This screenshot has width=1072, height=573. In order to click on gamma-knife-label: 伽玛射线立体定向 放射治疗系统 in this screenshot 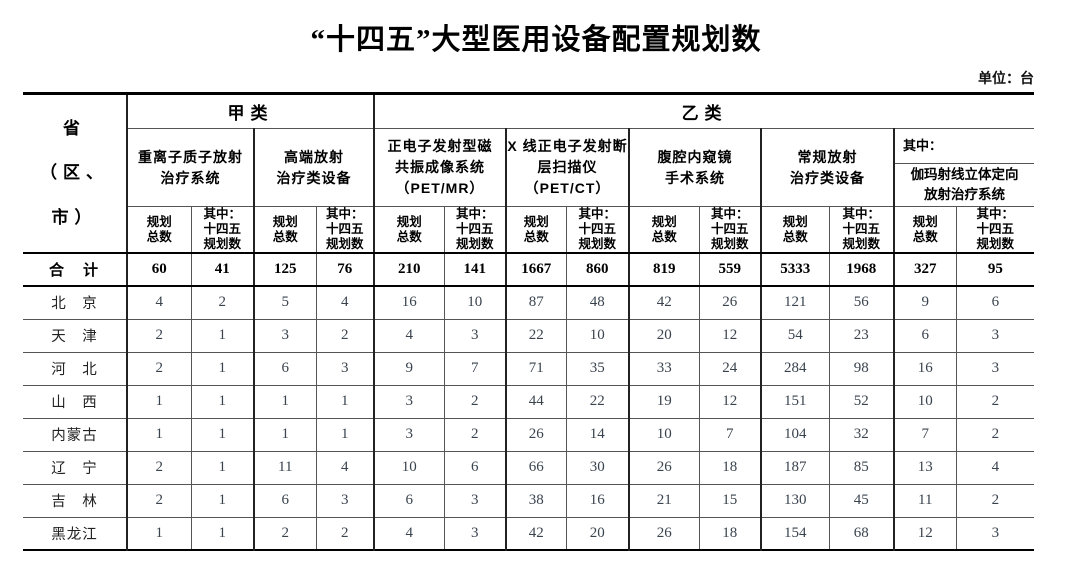, I will do `click(964, 184)`.